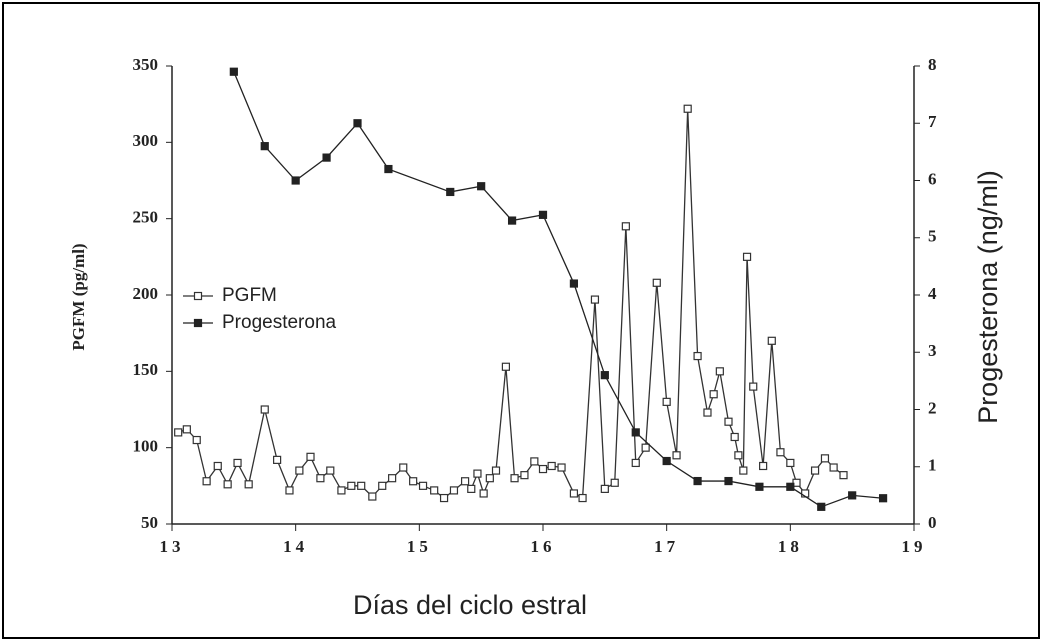 This screenshot has height=641, width=1042. I want to click on y-tick-label: 100, so click(146, 446).